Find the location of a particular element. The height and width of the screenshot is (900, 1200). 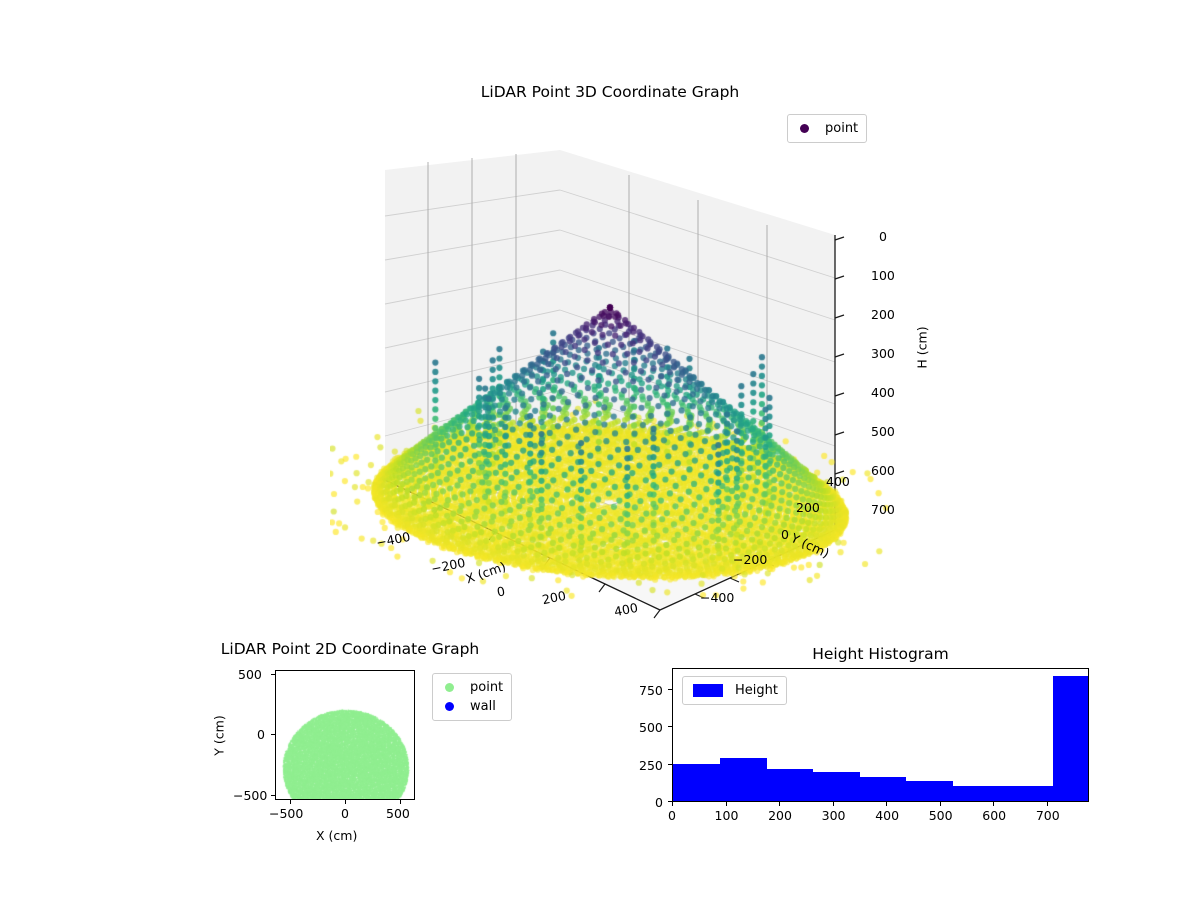

legend-label: Height is located at coordinates (756, 690).